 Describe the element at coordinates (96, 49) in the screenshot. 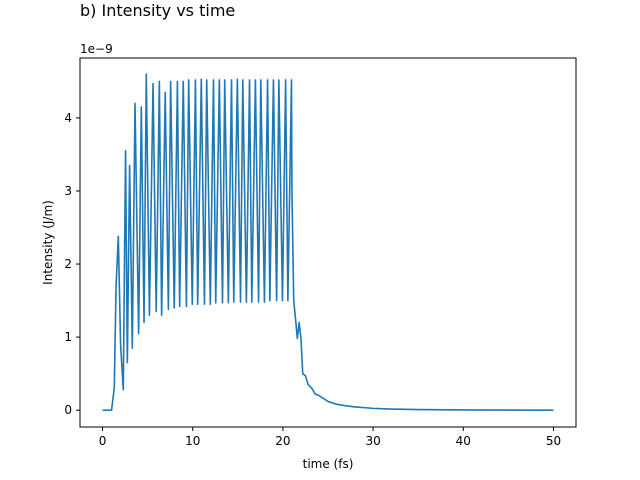

I see `y-scale-label: 1e−9` at that location.